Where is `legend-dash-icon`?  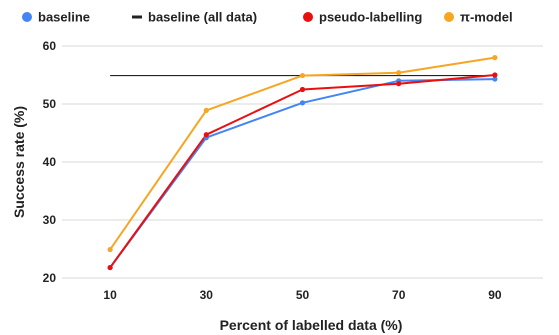
legend-dash-icon is located at coordinates (137, 17).